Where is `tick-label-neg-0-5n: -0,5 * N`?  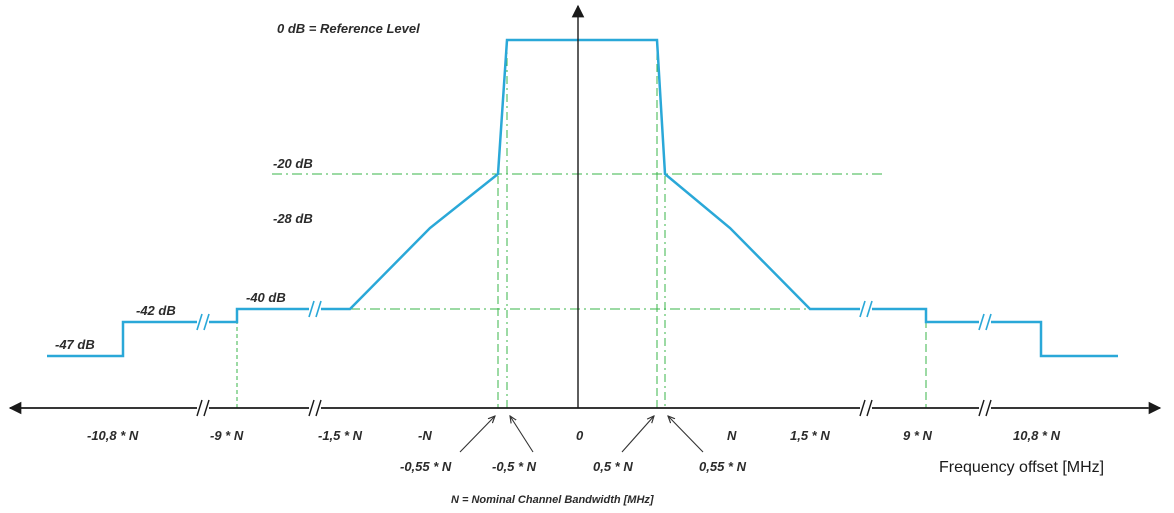 tick-label-neg-0-5n: -0,5 * N is located at coordinates (514, 466).